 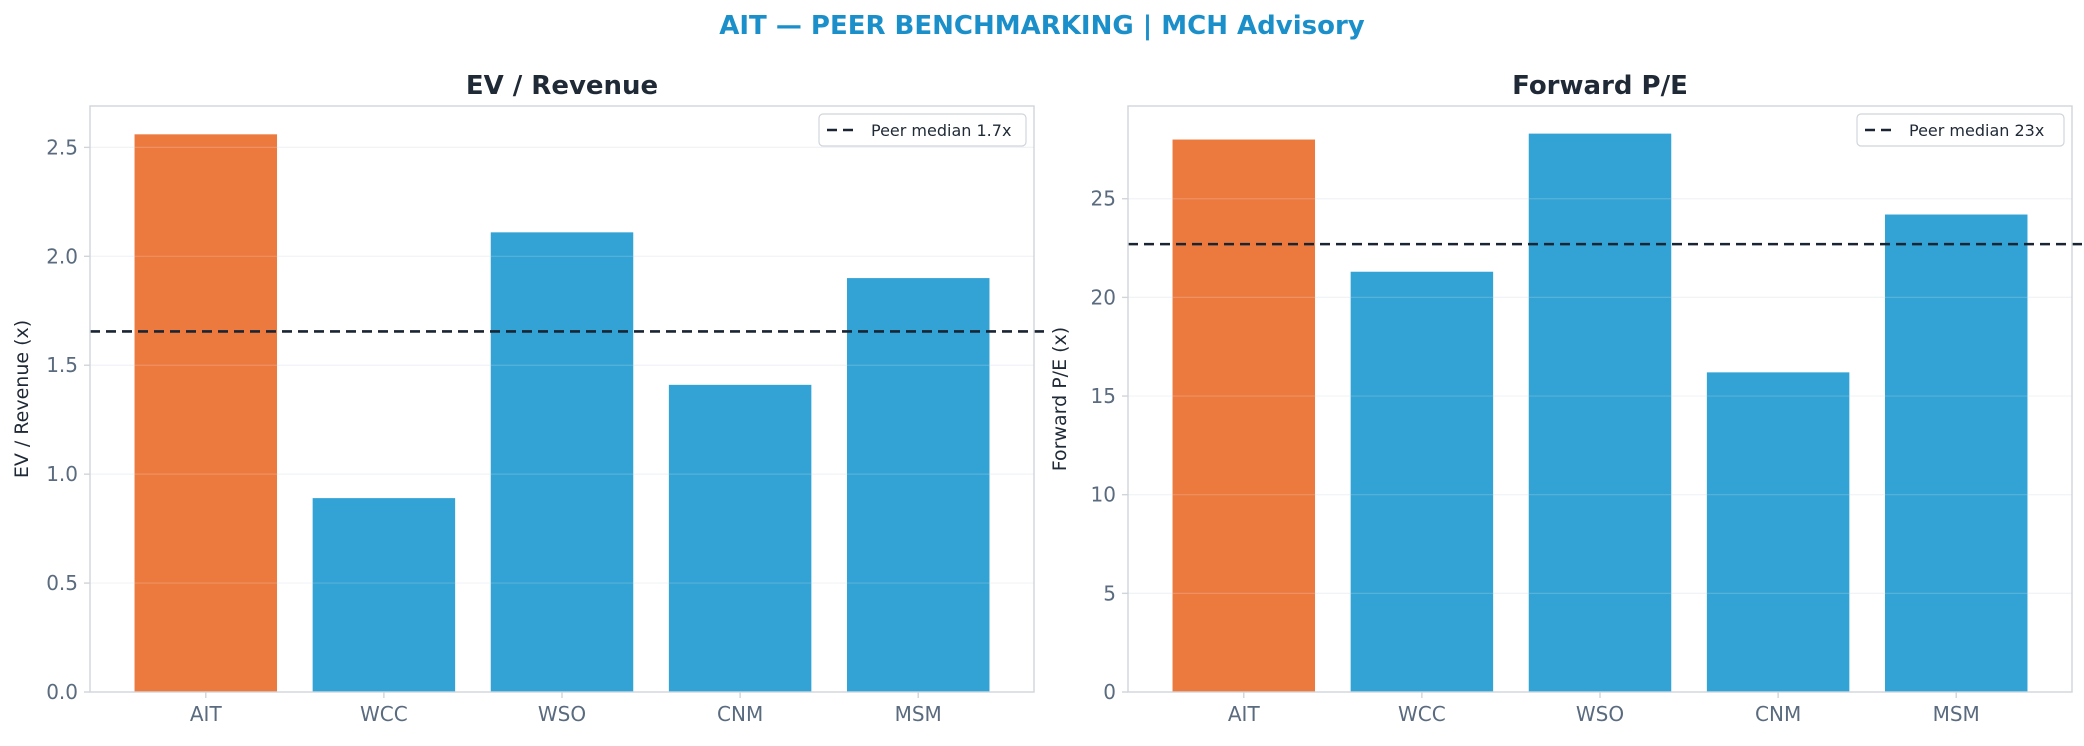 What do you see at coordinates (1103, 199) in the screenshot?
I see `y-tick-label: 25` at bounding box center [1103, 199].